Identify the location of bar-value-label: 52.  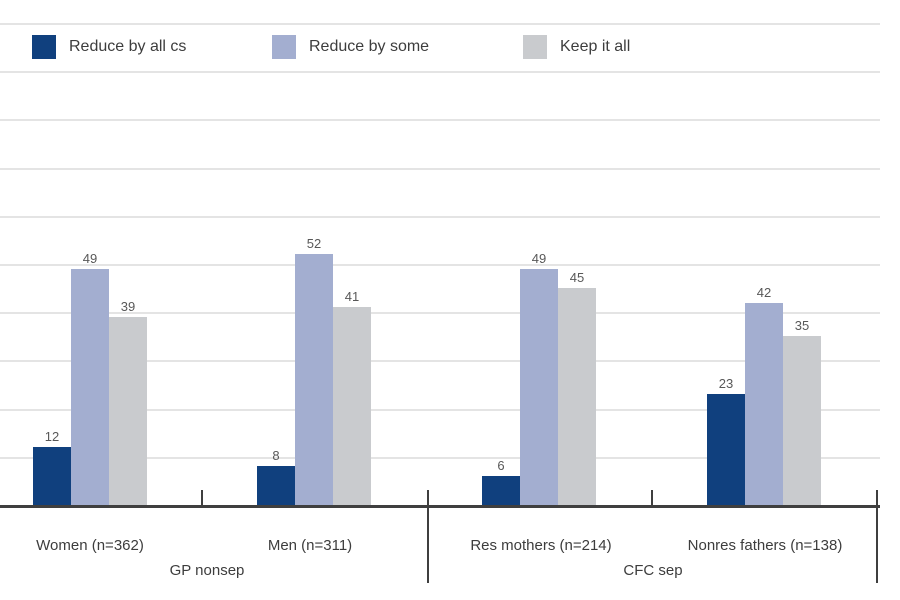
(314, 243).